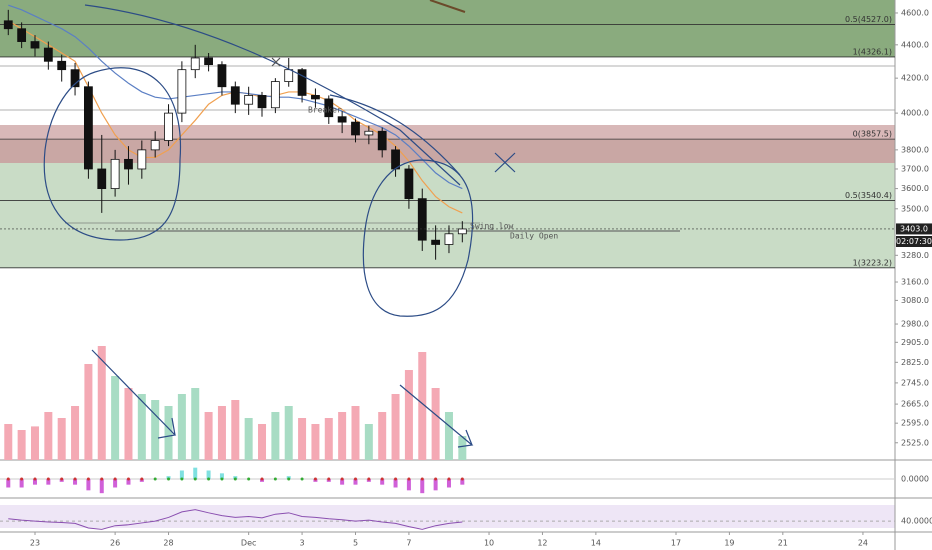 The height and width of the screenshot is (550, 932). Describe the element at coordinates (915, 300) in the screenshot. I see `y-tick-label: 3080.0` at that location.